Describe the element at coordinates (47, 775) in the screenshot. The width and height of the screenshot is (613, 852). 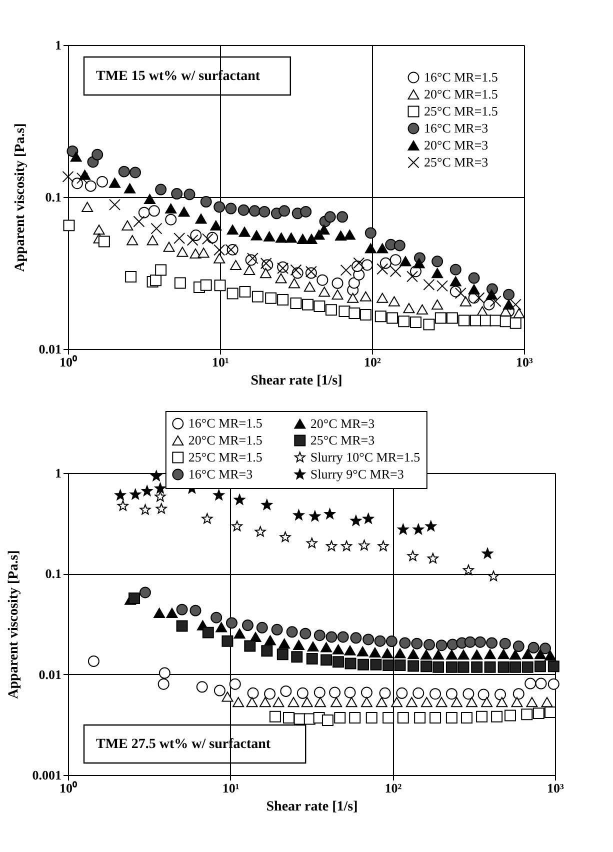
I see `y-tick-label: 0.001` at that location.